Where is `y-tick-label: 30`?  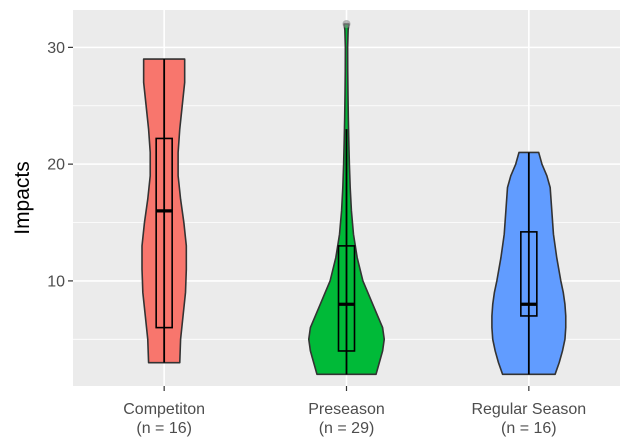 y-tick-label: 30 is located at coordinates (56, 48).